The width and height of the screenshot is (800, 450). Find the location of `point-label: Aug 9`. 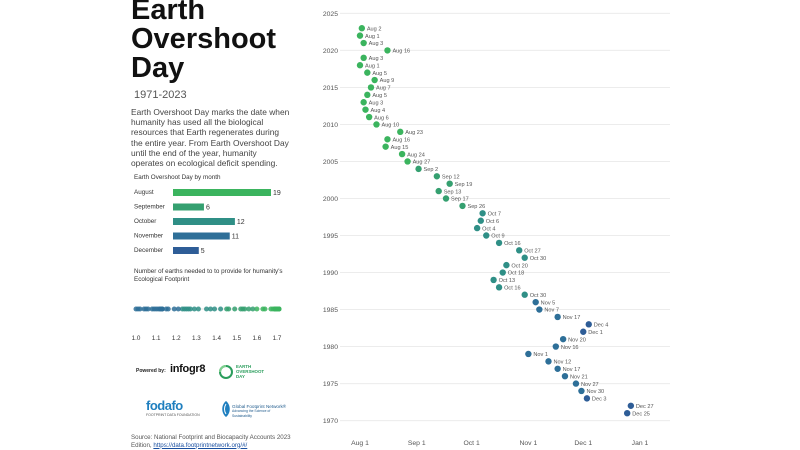

point-label: Aug 9 is located at coordinates (387, 81).